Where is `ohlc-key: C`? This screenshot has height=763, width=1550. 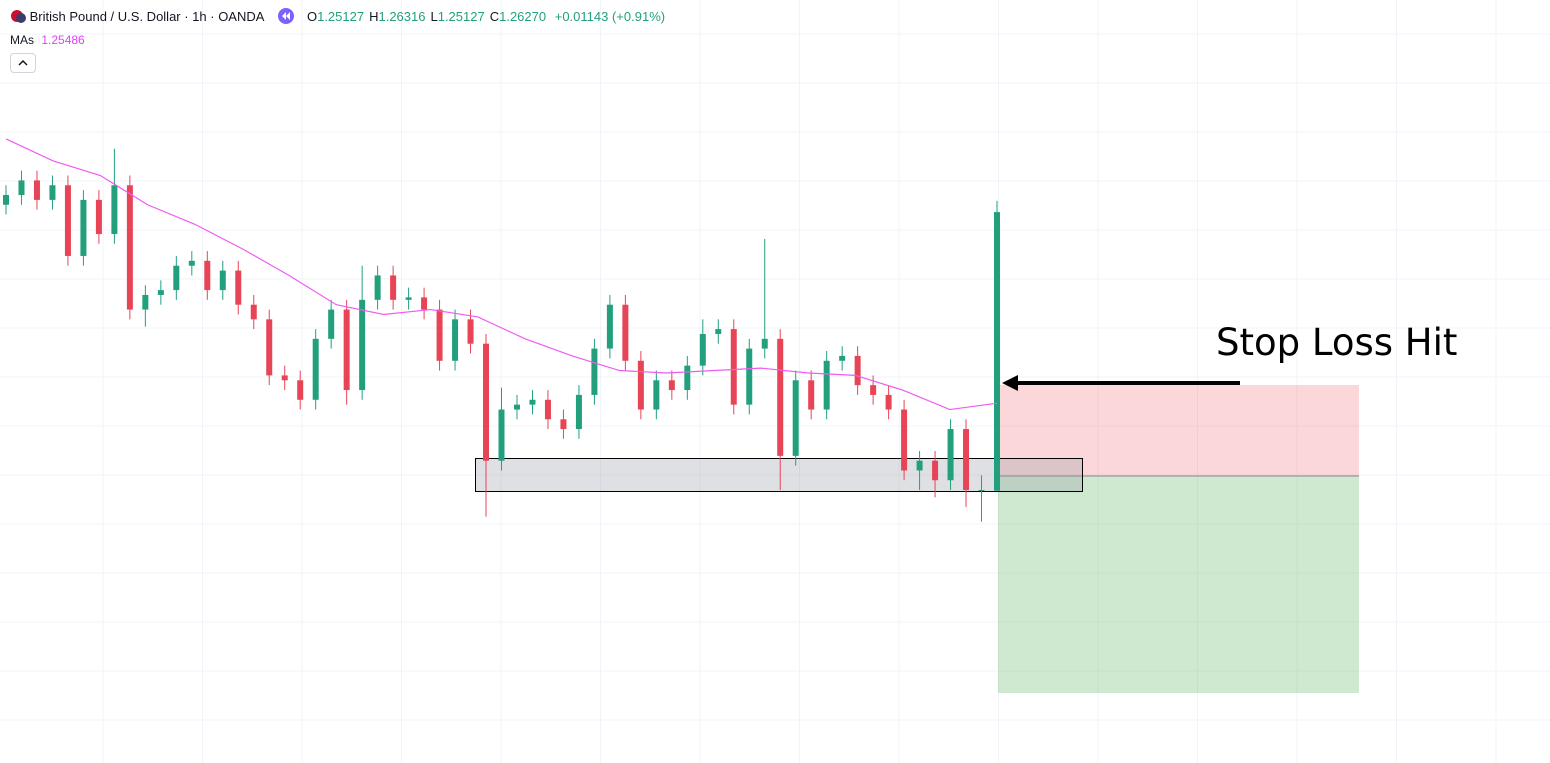 ohlc-key: C is located at coordinates (494, 16).